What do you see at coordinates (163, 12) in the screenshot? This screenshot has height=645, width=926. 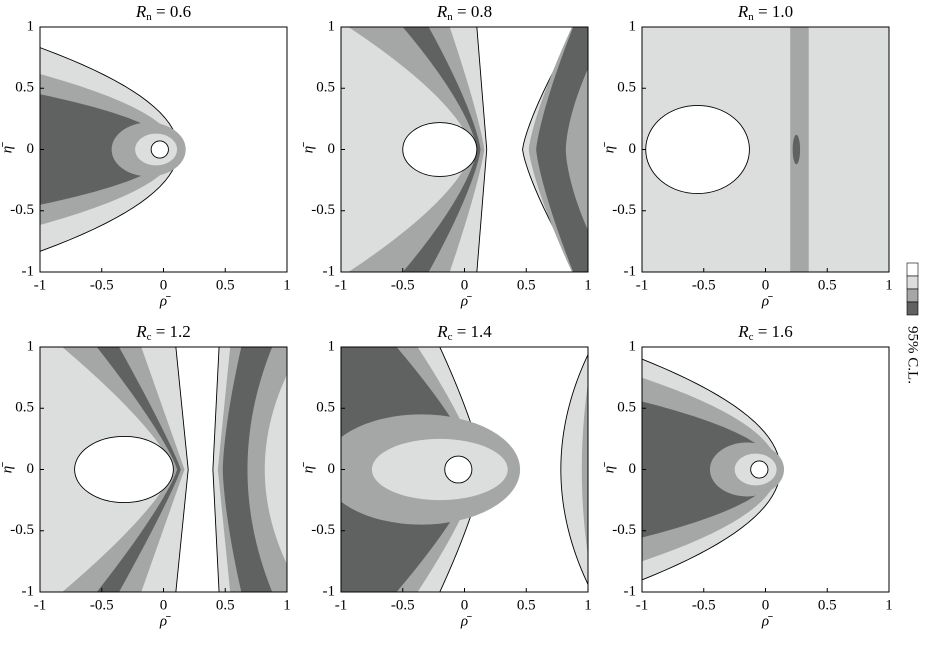 I see `panel-title: Rn = 0.6` at bounding box center [163, 12].